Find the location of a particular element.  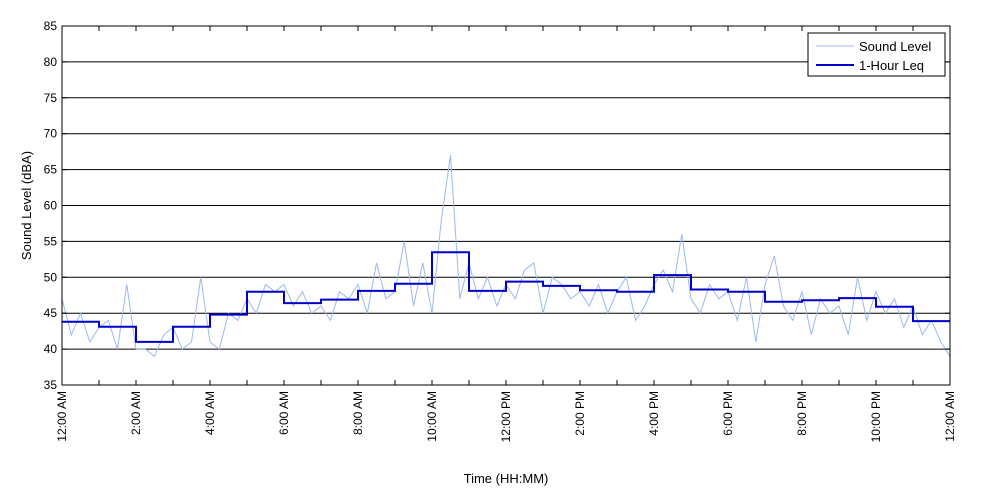

y-tick-label: 40 is located at coordinates (51, 349).